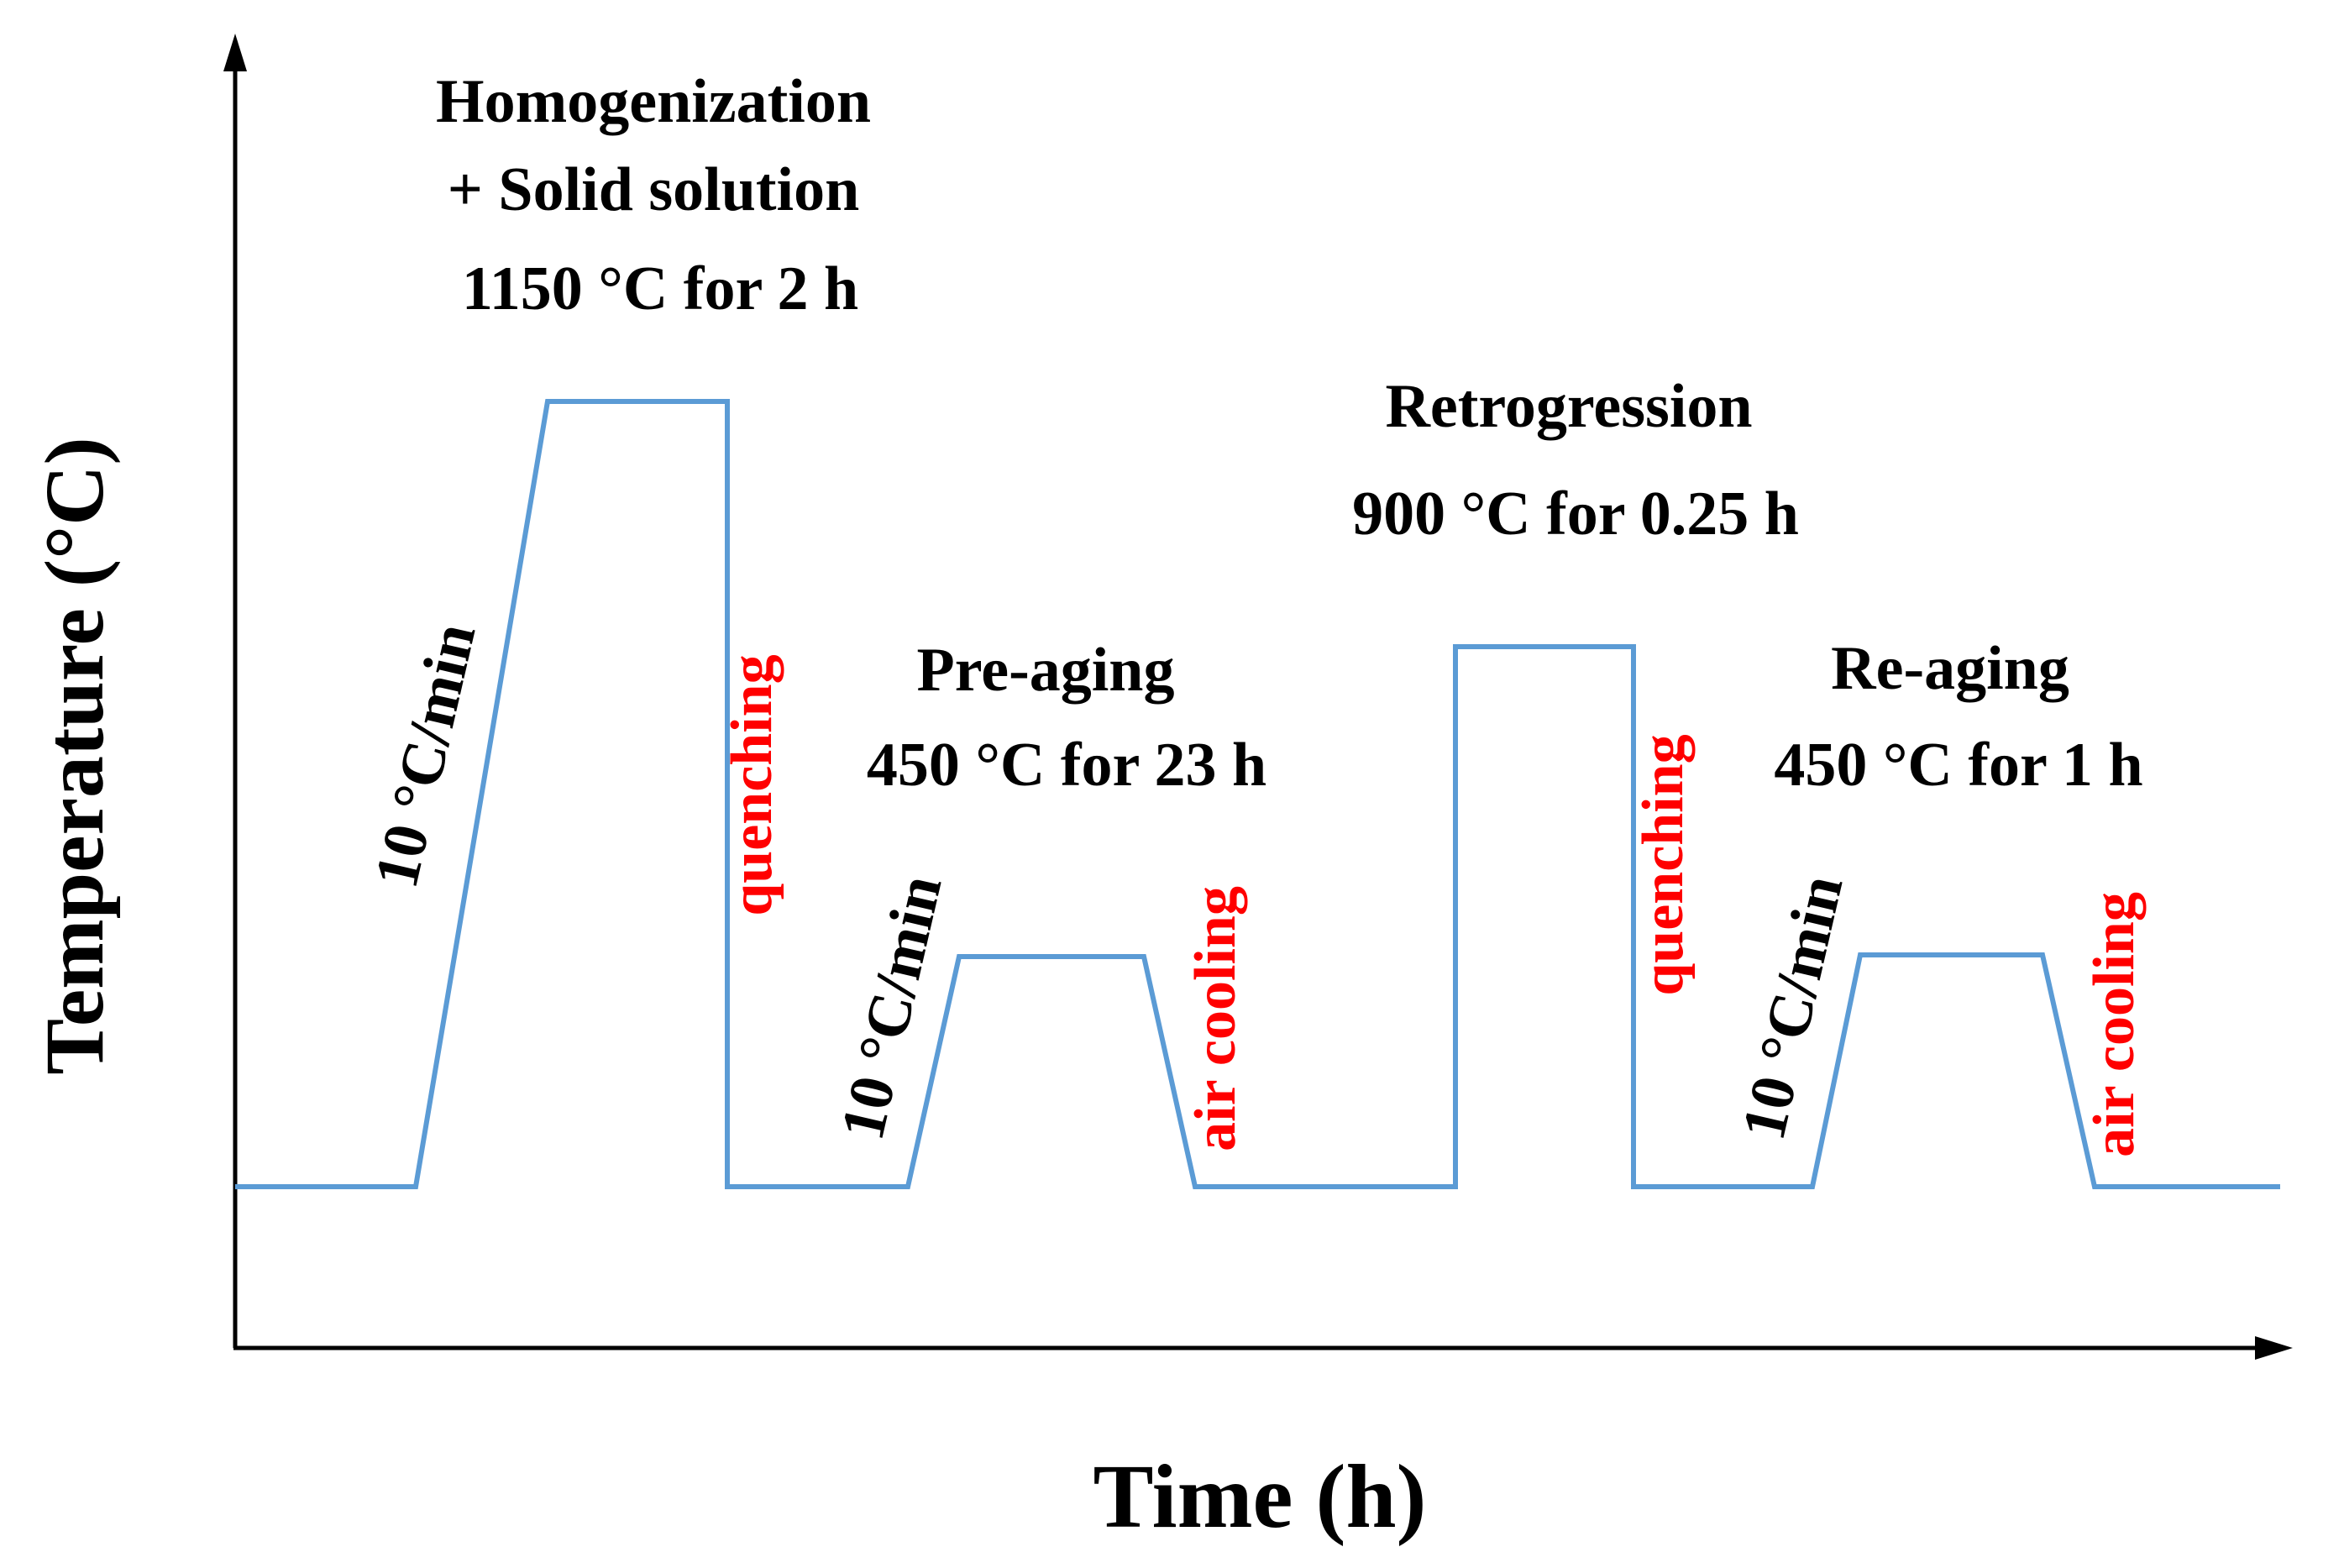  What do you see at coordinates (653, 189) in the screenshot?
I see `homogenization-subtitle: + Solid solution` at bounding box center [653, 189].